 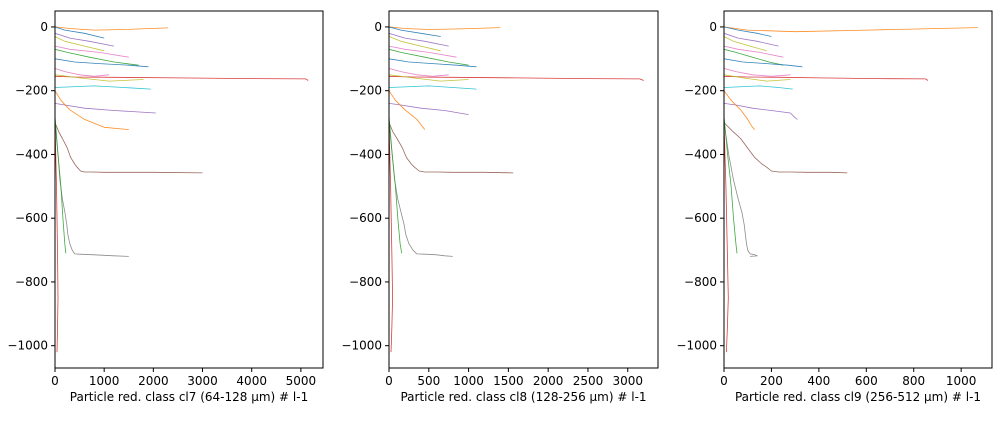 I want to click on x-tick-label: 400, so click(x=818, y=381).